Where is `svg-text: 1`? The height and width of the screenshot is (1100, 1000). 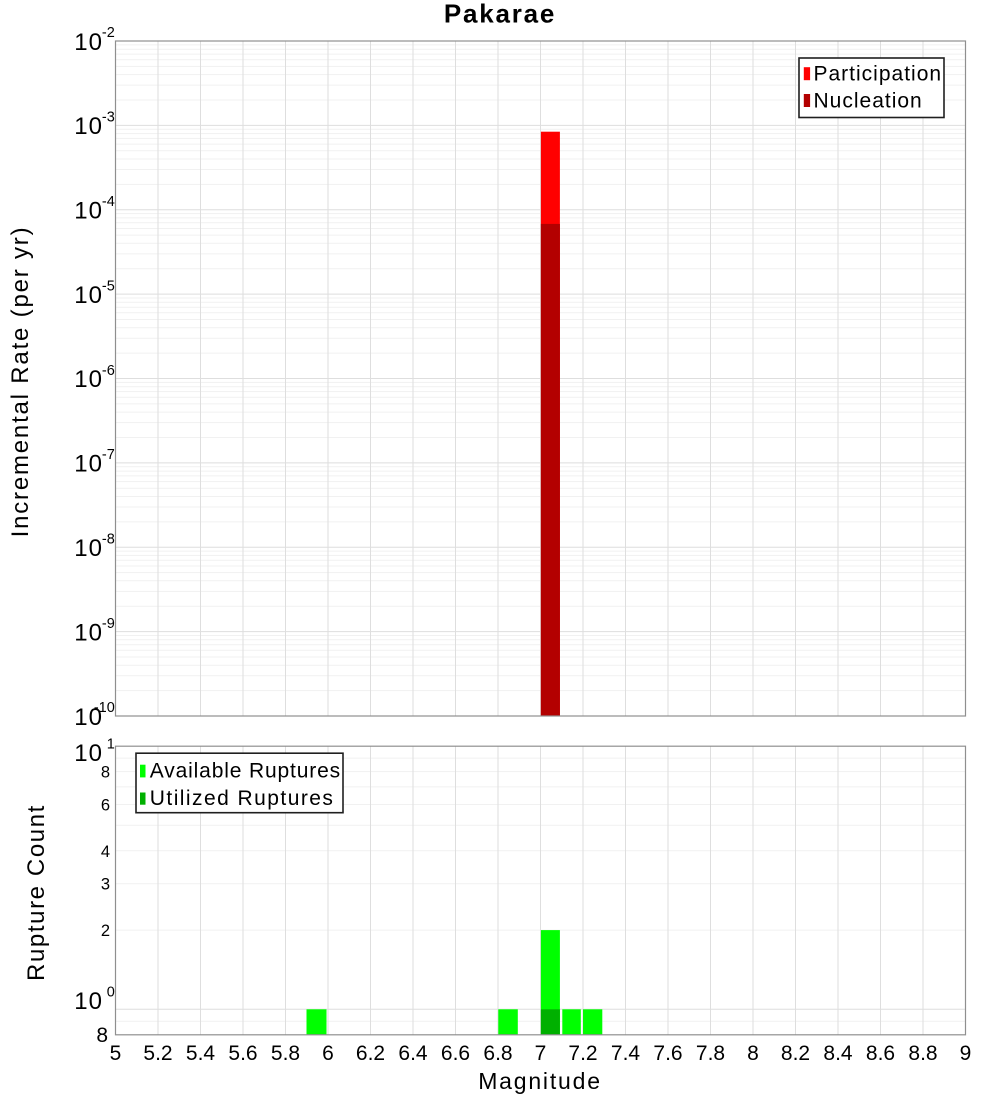
svg-text: 1 is located at coordinates (111, 744).